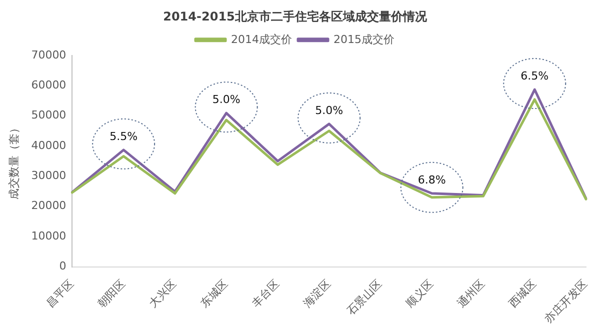 This screenshot has width=600, height=331. Describe the element at coordinates (48, 115) in the screenshot. I see `y-tick-label: 50000` at that location.